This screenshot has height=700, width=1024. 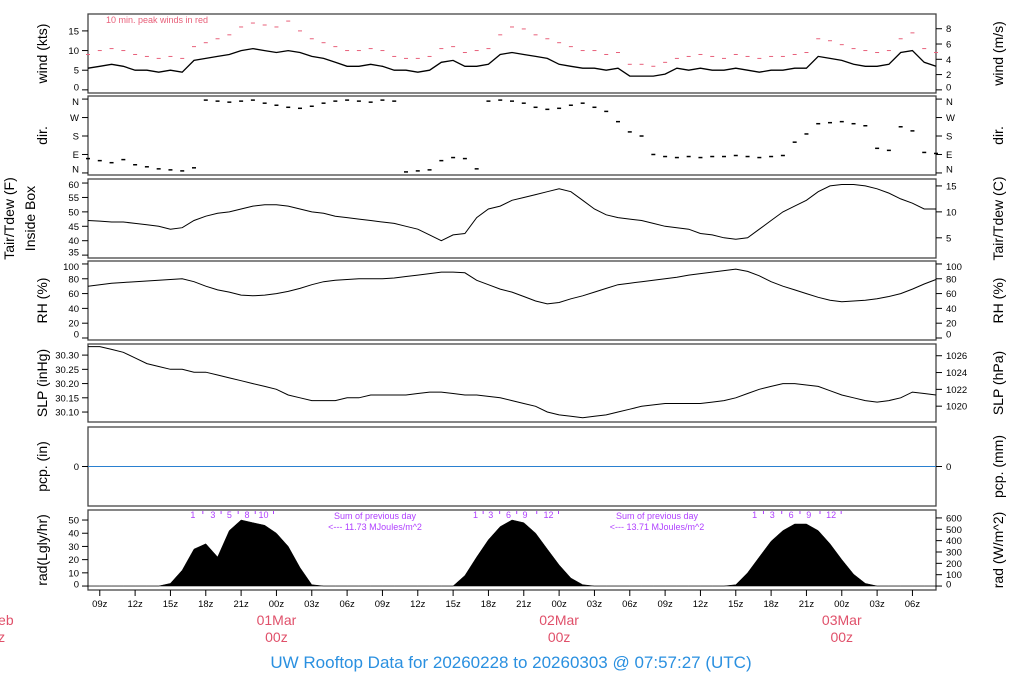 What do you see at coordinates (73, 212) in the screenshot?
I see `temp-left-tick-label: 50` at bounding box center [73, 212].